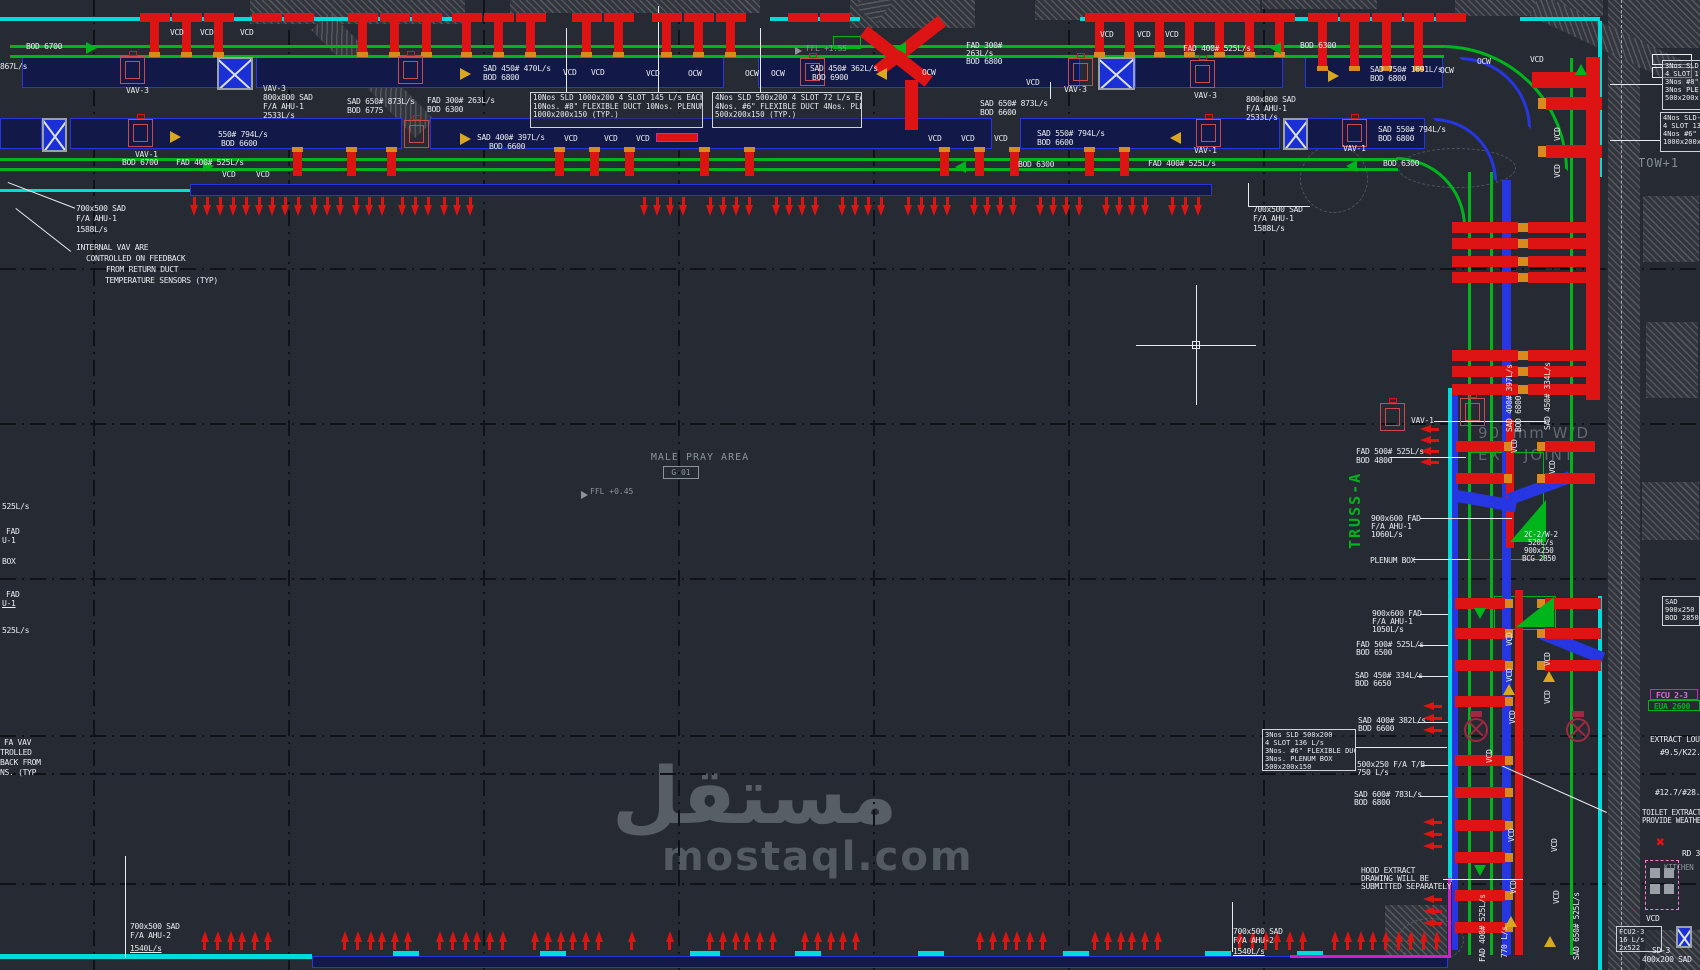  What do you see at coordinates (43, 230) in the screenshot?
I see `duct-line` at bounding box center [43, 230].